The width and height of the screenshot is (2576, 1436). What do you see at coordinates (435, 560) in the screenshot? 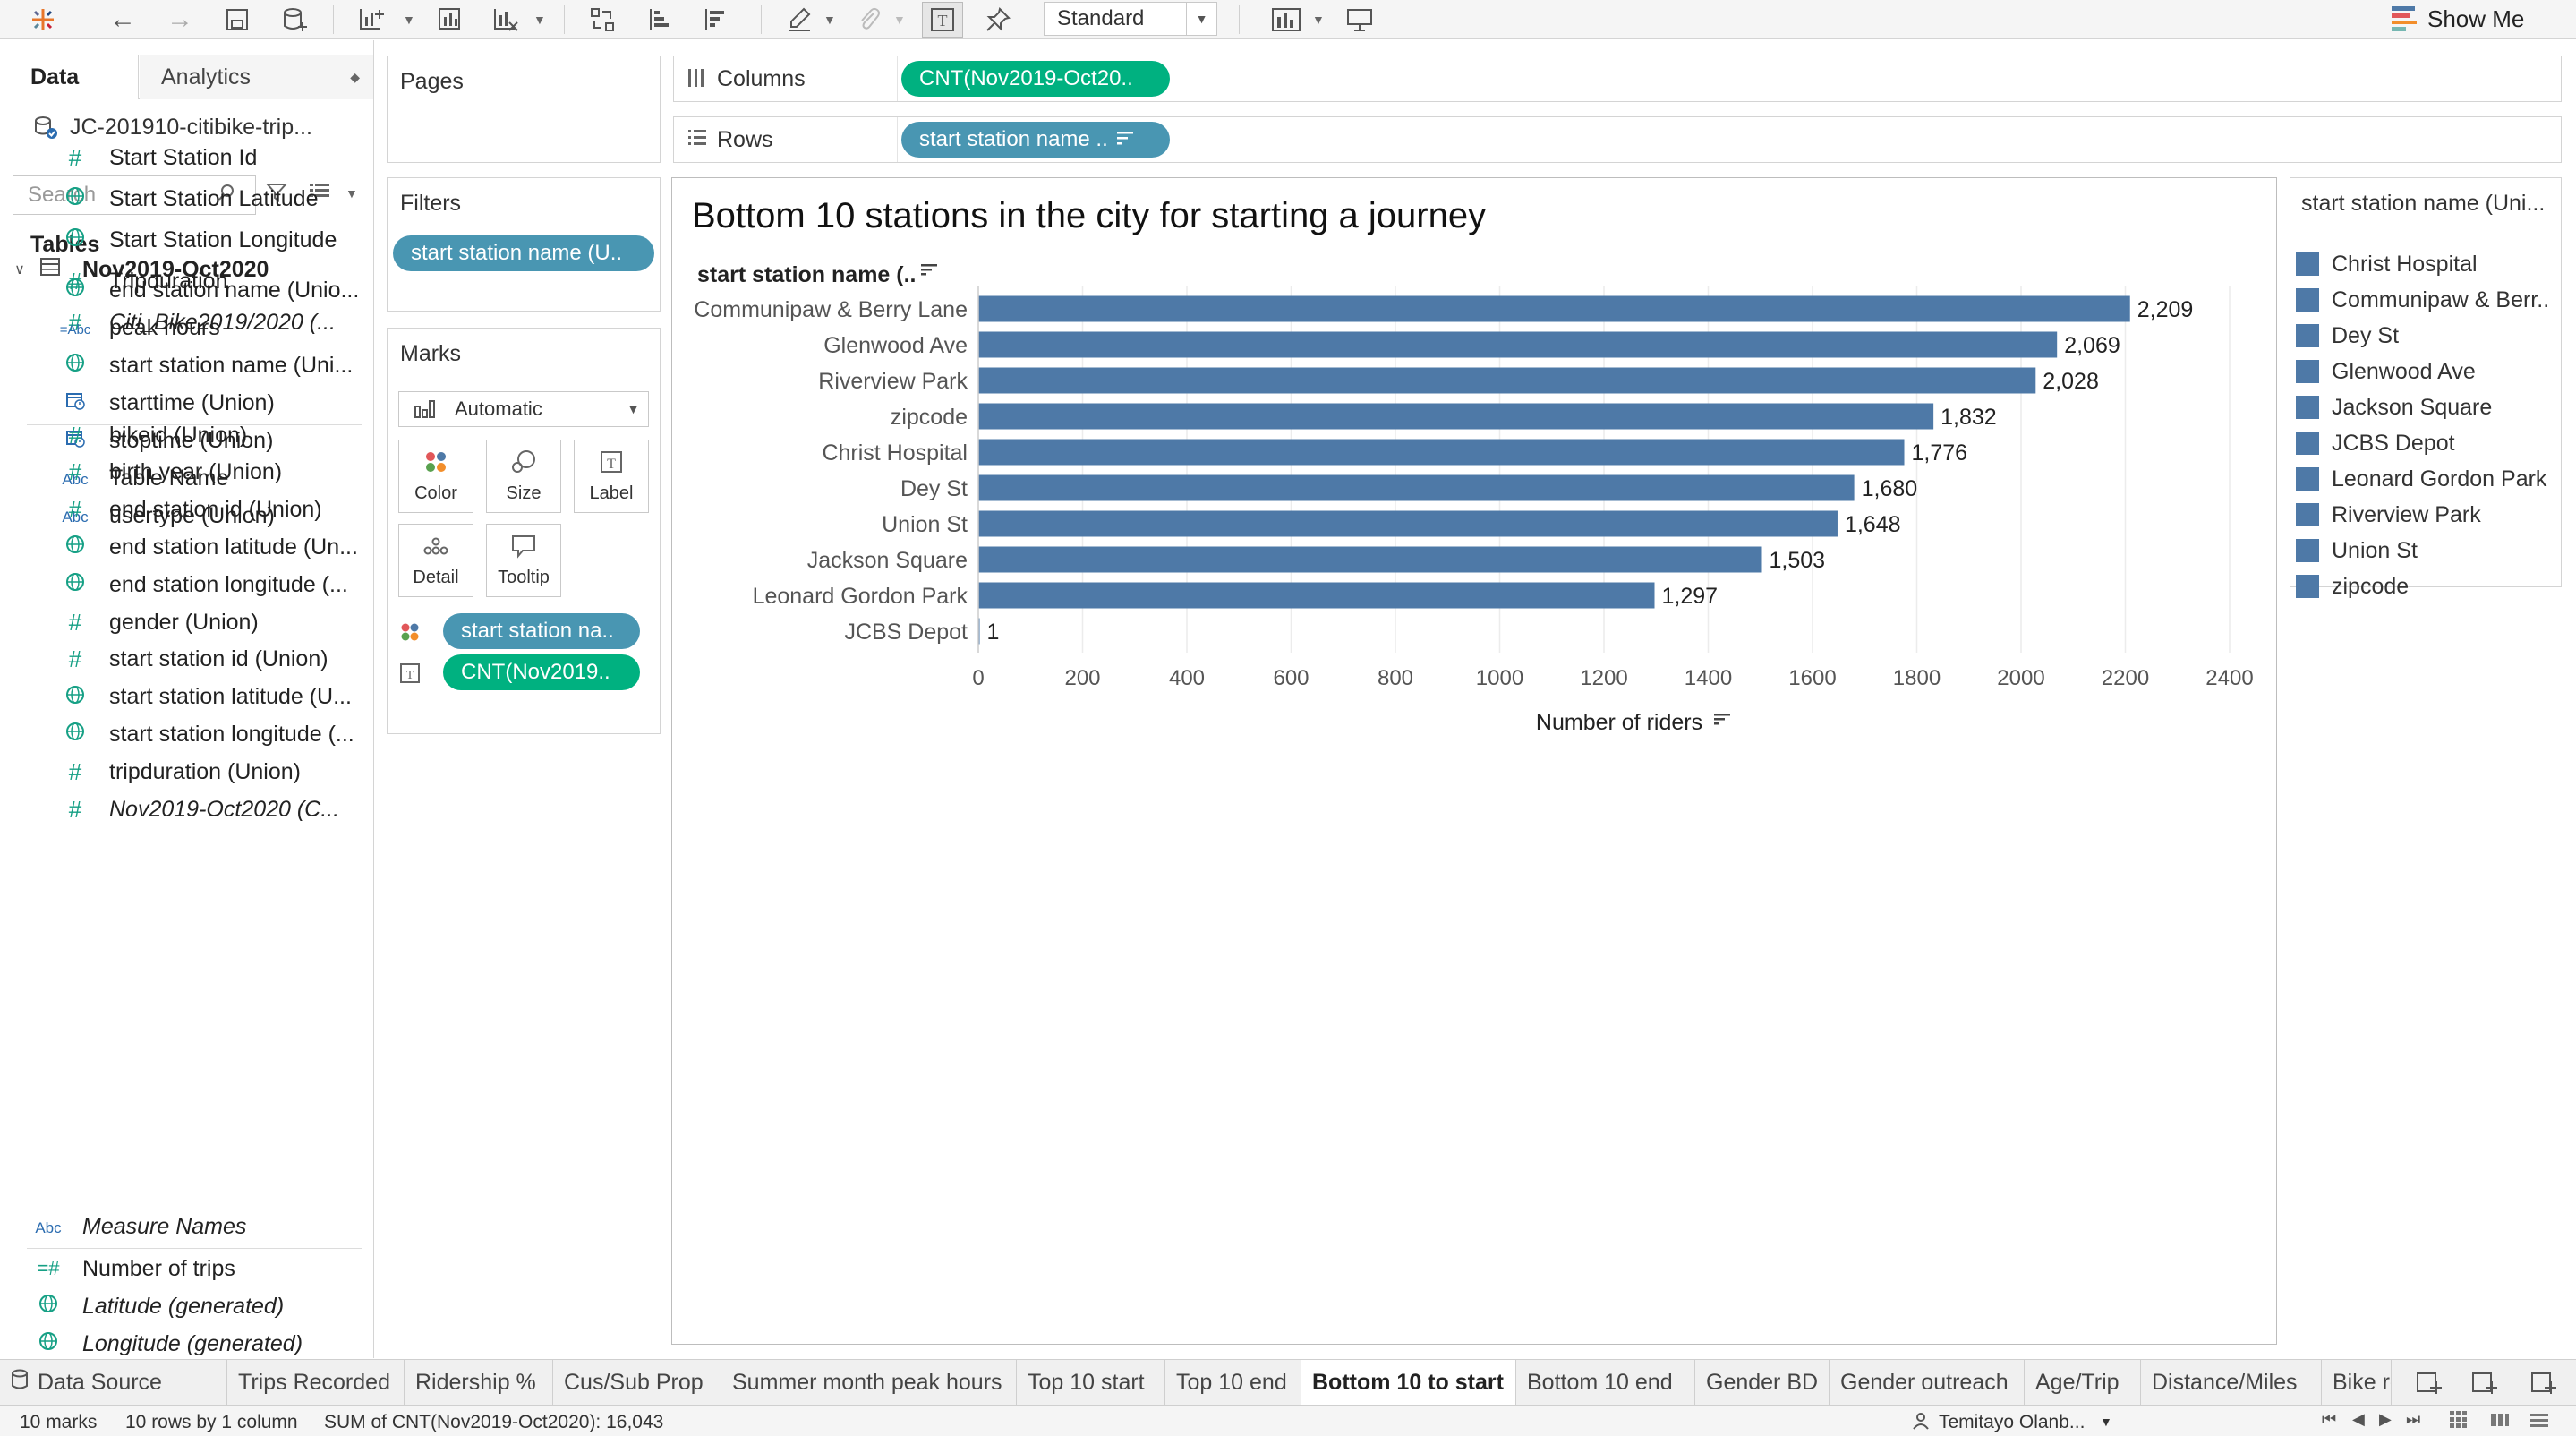
I see `detail-button: Detail` at bounding box center [435, 560].